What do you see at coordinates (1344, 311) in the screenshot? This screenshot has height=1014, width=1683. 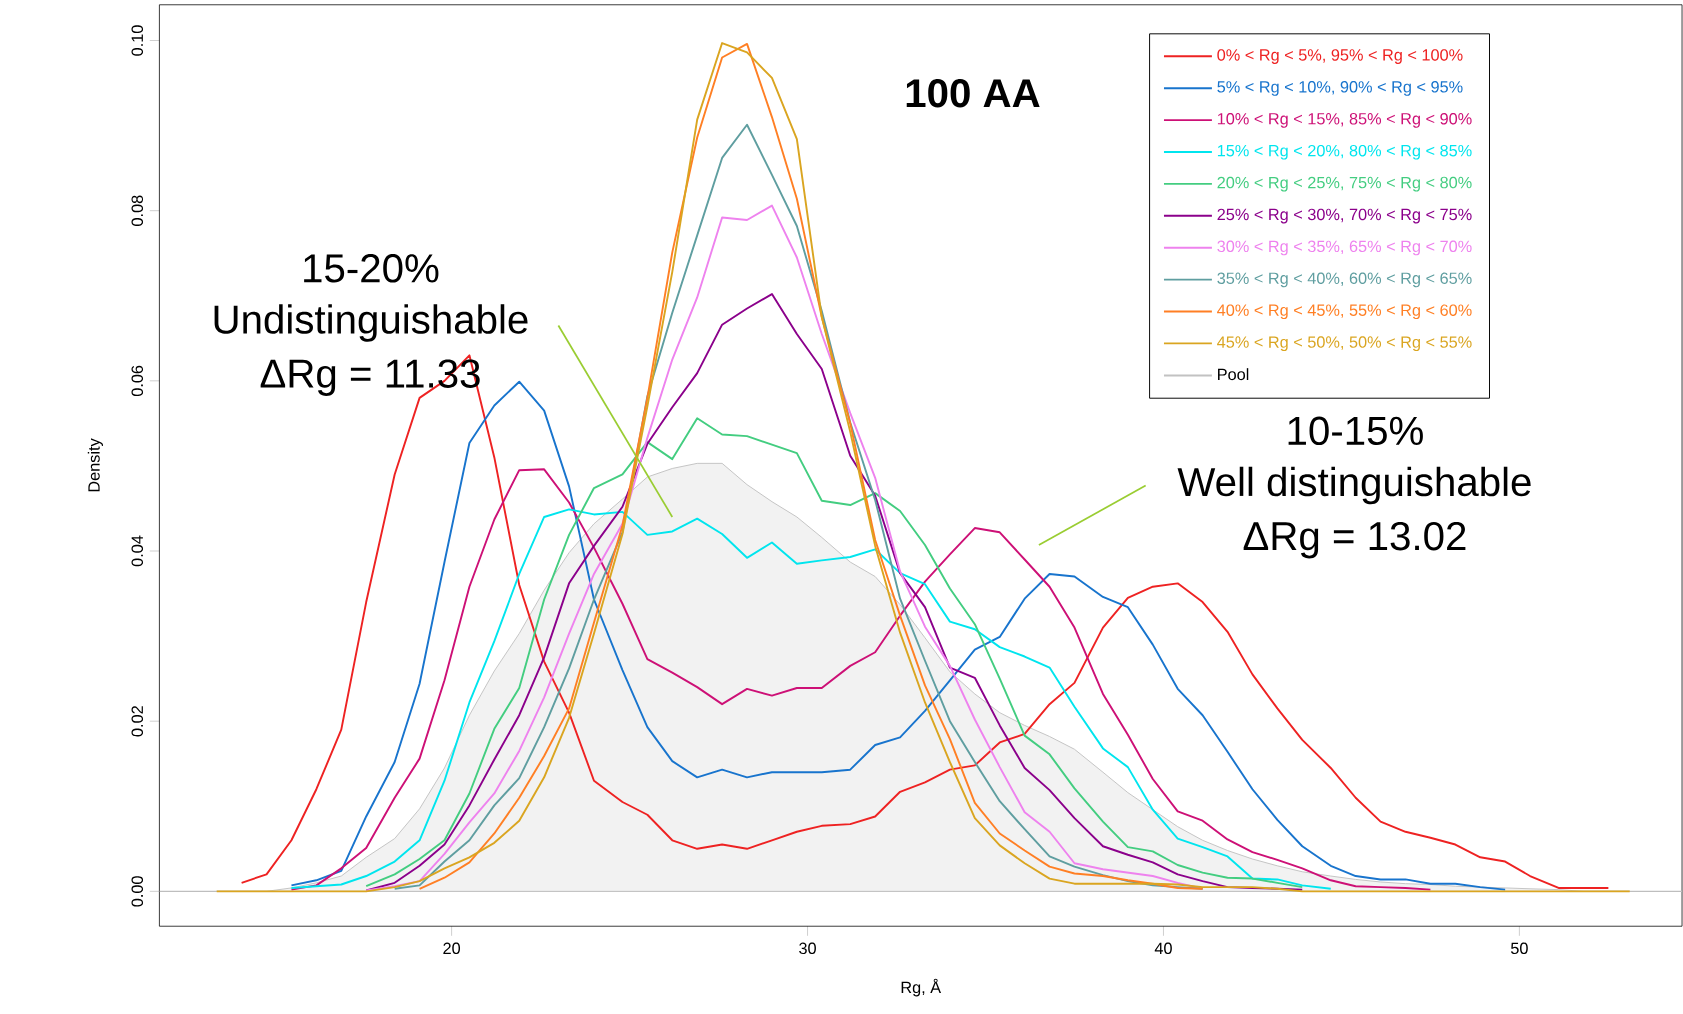 I see `legend-label: 40% < Rg < 45%, 55% < Rg < 60%` at bounding box center [1344, 311].